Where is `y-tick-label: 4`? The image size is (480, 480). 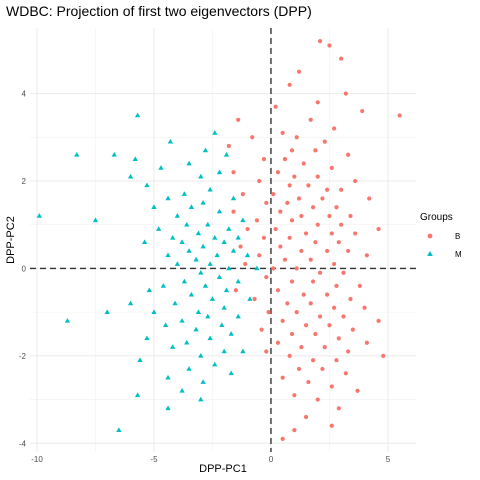
y-tick-label: 4 is located at coordinates (24, 94).